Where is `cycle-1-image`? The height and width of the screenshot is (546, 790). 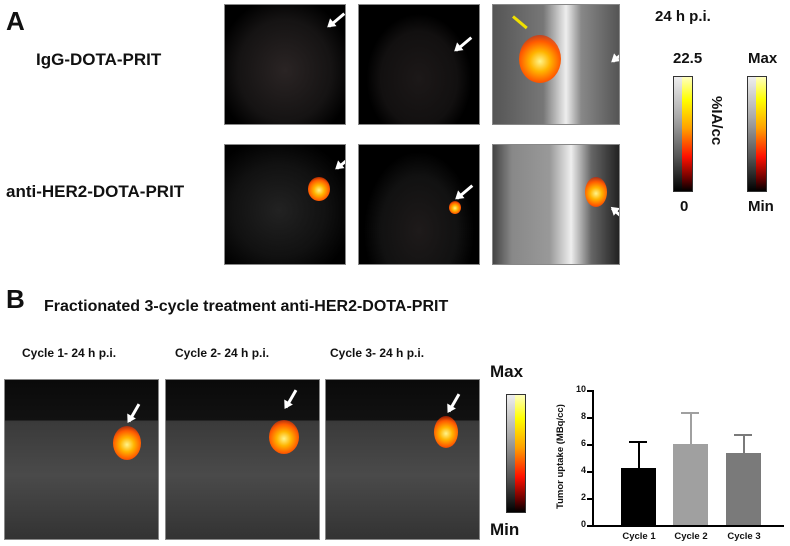
cycle-1-image is located at coordinates (81, 459).